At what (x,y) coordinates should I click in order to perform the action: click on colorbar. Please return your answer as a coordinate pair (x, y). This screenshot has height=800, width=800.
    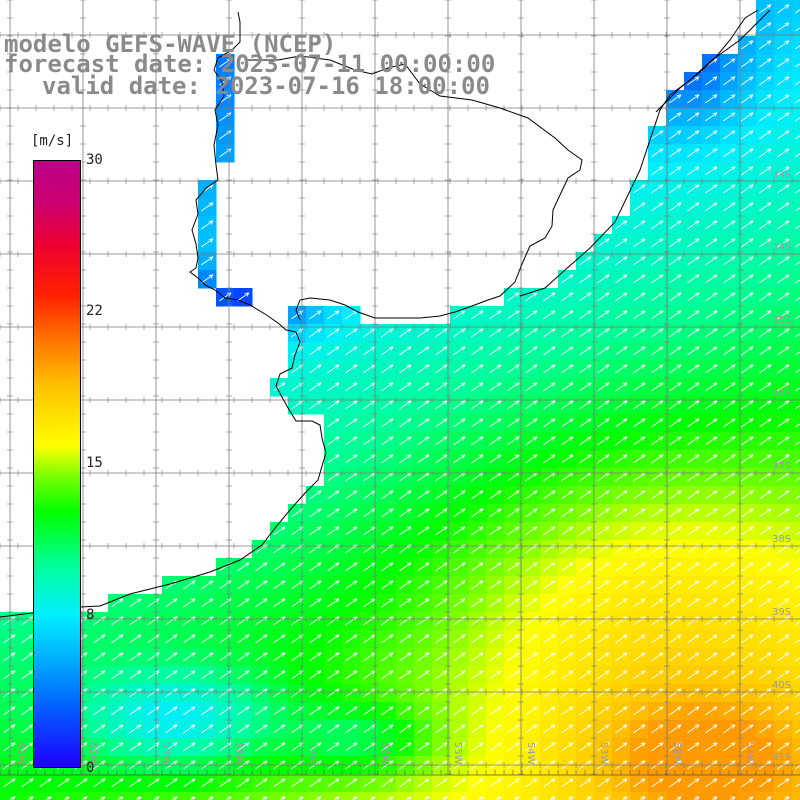
    Looking at the image, I should click on (57, 464).